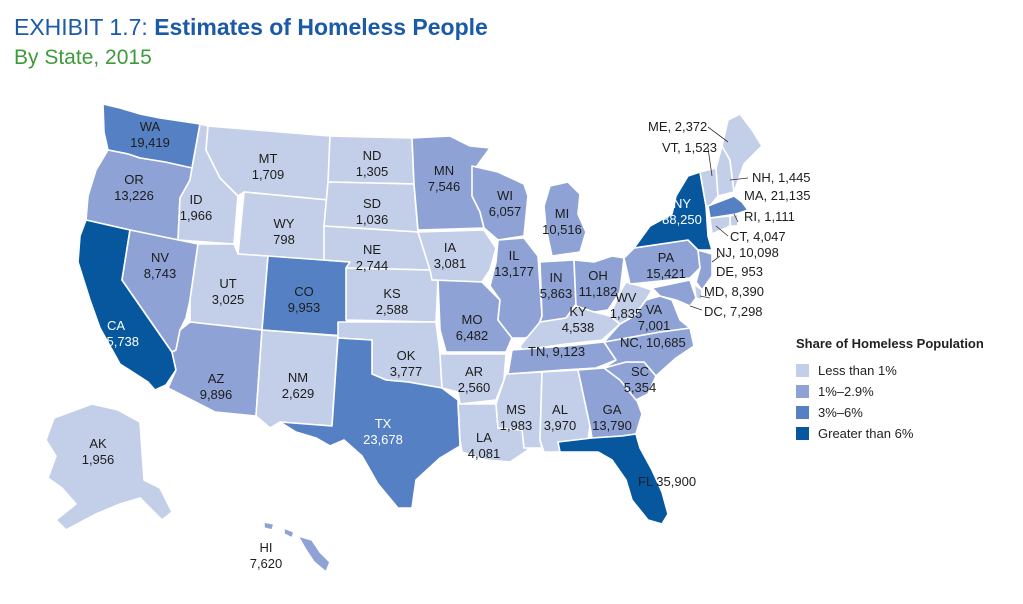 The height and width of the screenshot is (604, 1023). I want to click on state-value-WA: 19,419, so click(150, 142).